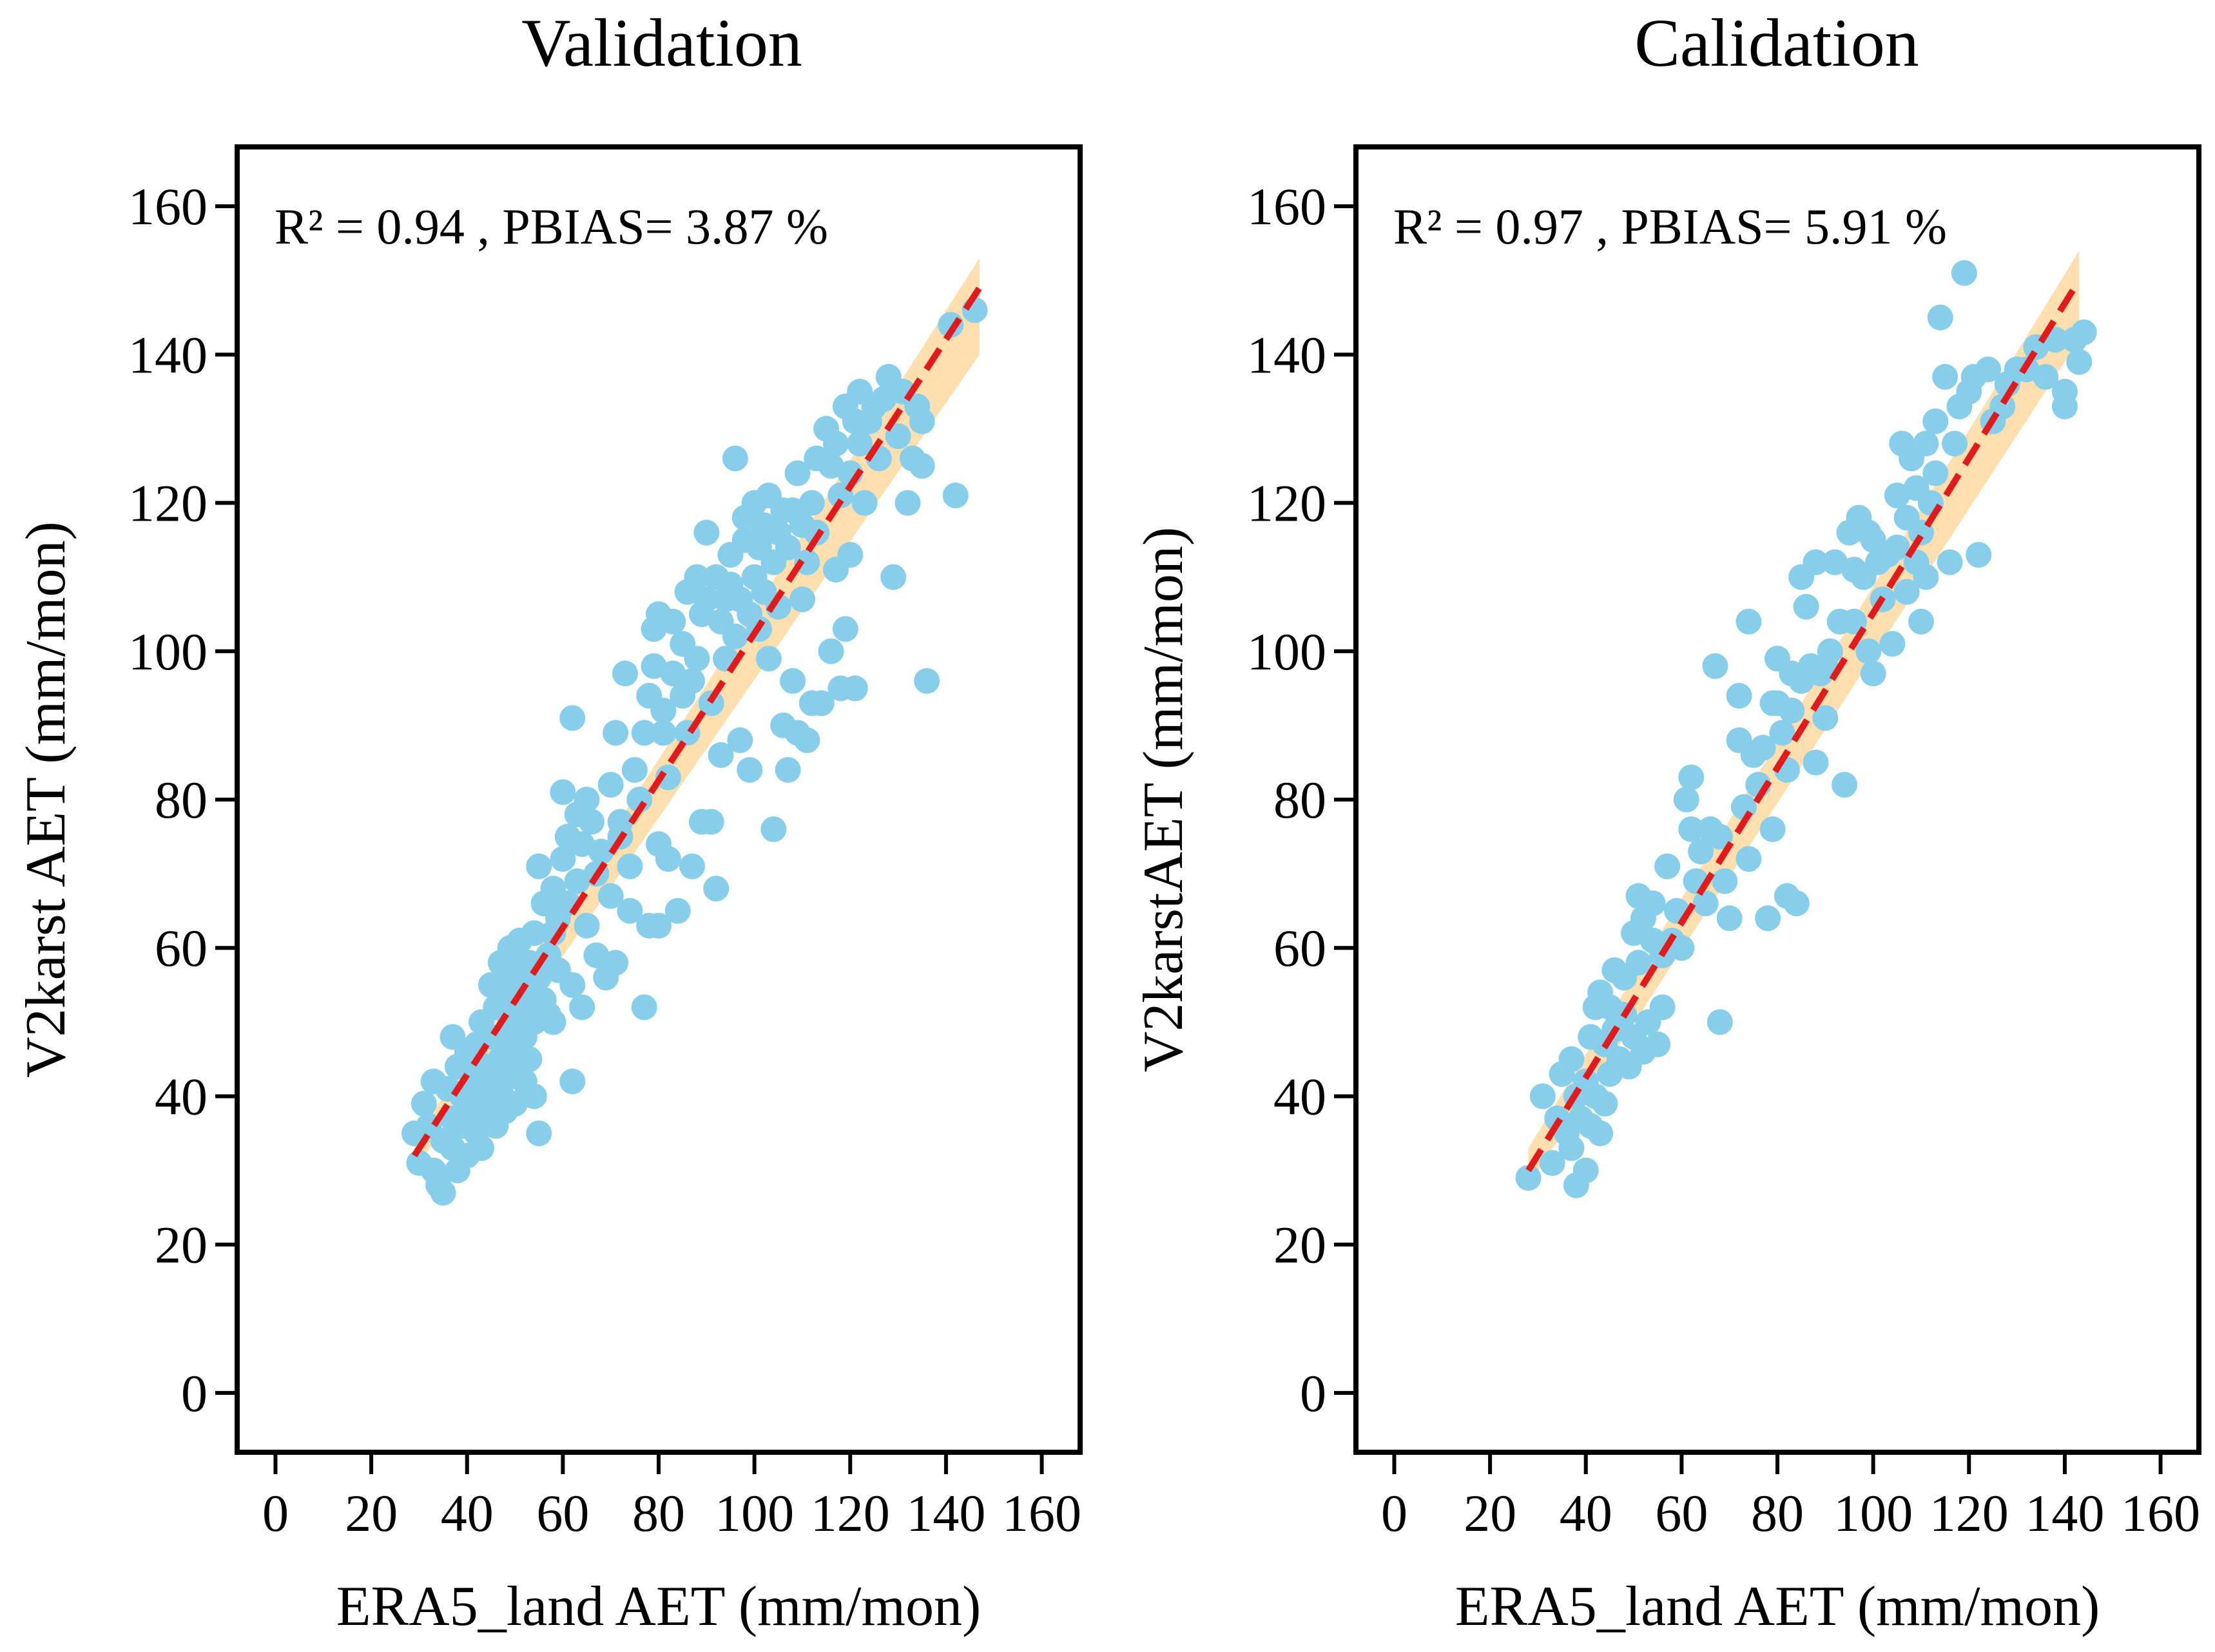 The height and width of the screenshot is (1652, 2215). Describe the element at coordinates (1313, 1393) in the screenshot. I see `calidation-y-tick-label: 0` at that location.